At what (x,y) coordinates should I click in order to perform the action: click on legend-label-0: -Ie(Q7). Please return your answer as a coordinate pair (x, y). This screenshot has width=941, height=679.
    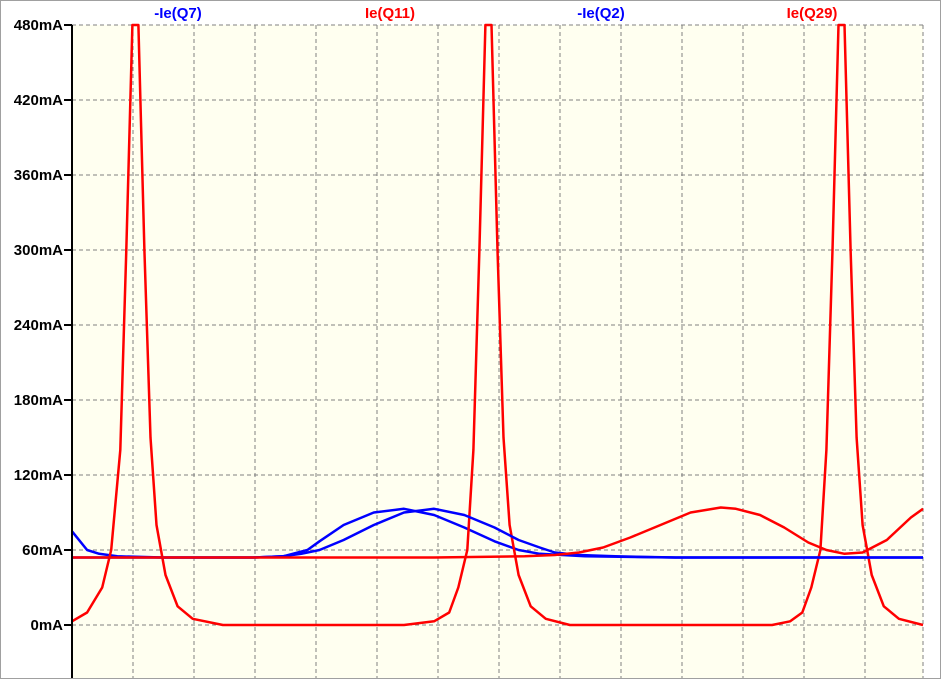
    Looking at the image, I should click on (178, 13).